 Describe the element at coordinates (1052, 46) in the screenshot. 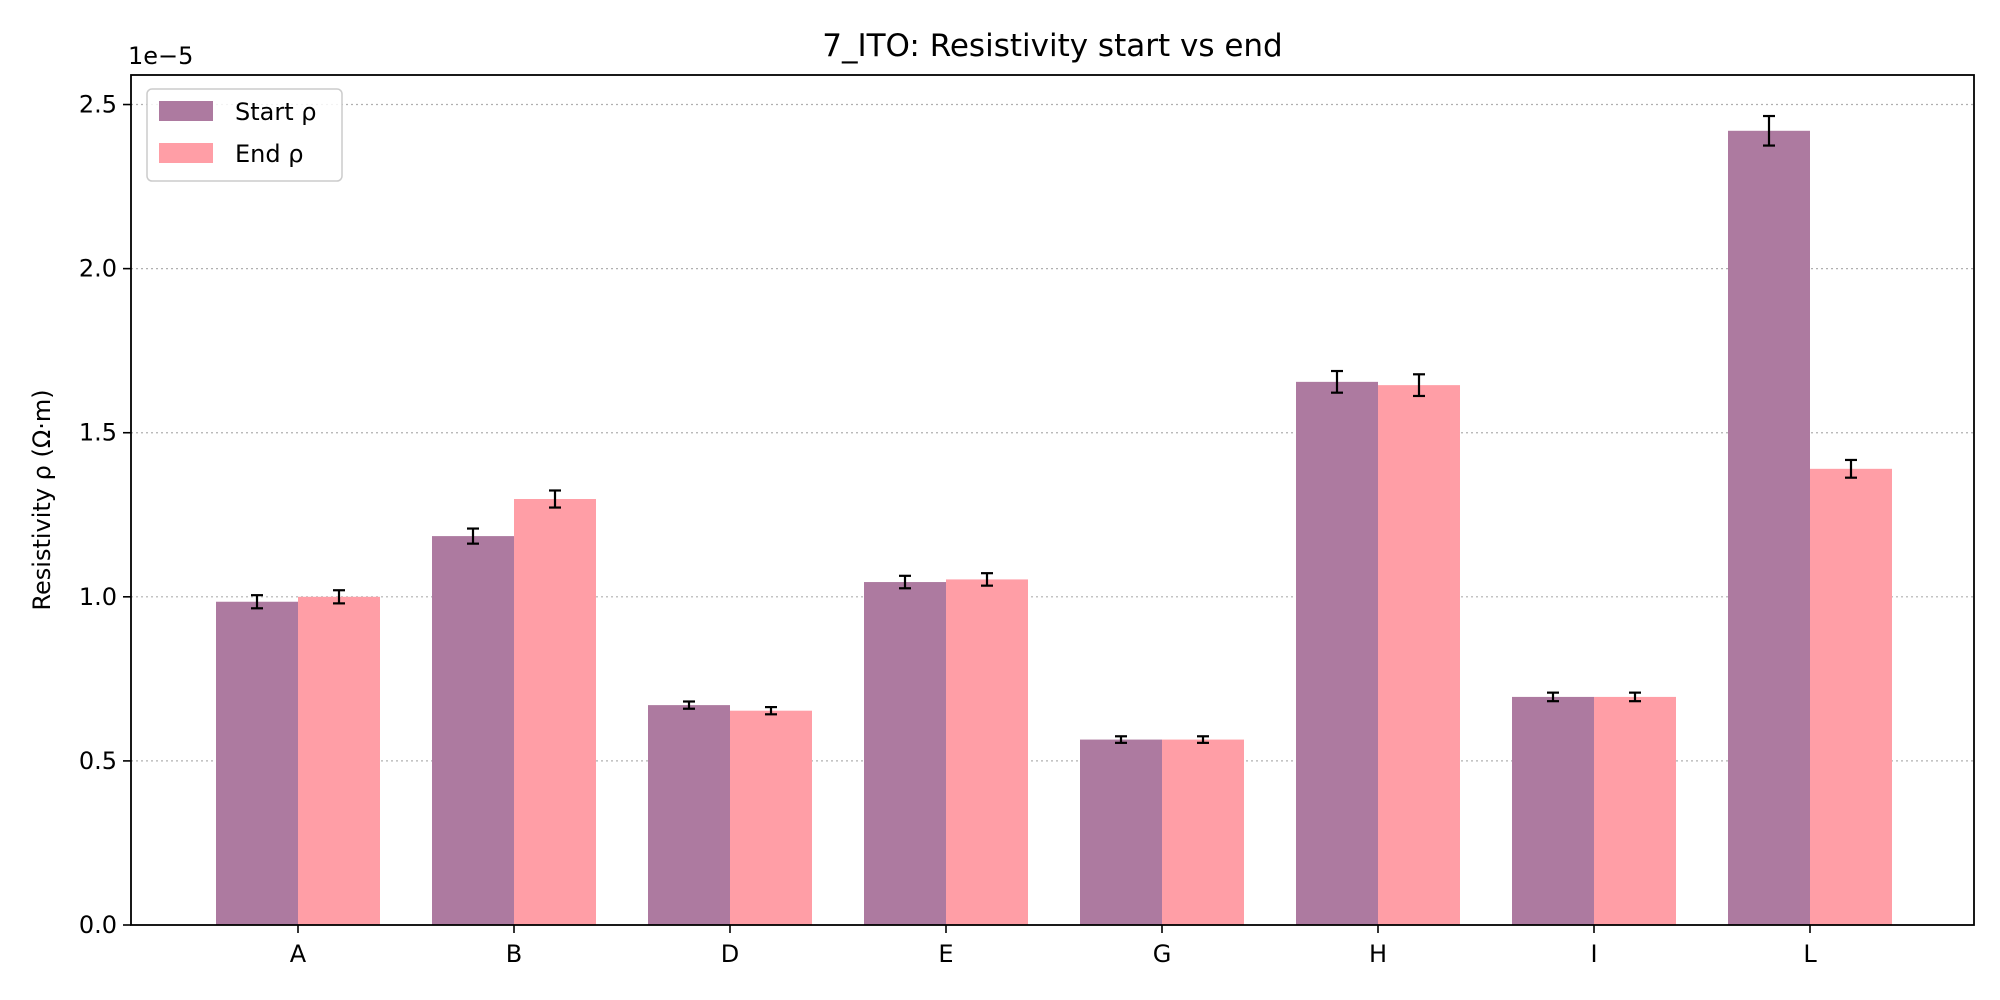

I see `chart-title: 7_ITO: Resistivity start vs end` at that location.